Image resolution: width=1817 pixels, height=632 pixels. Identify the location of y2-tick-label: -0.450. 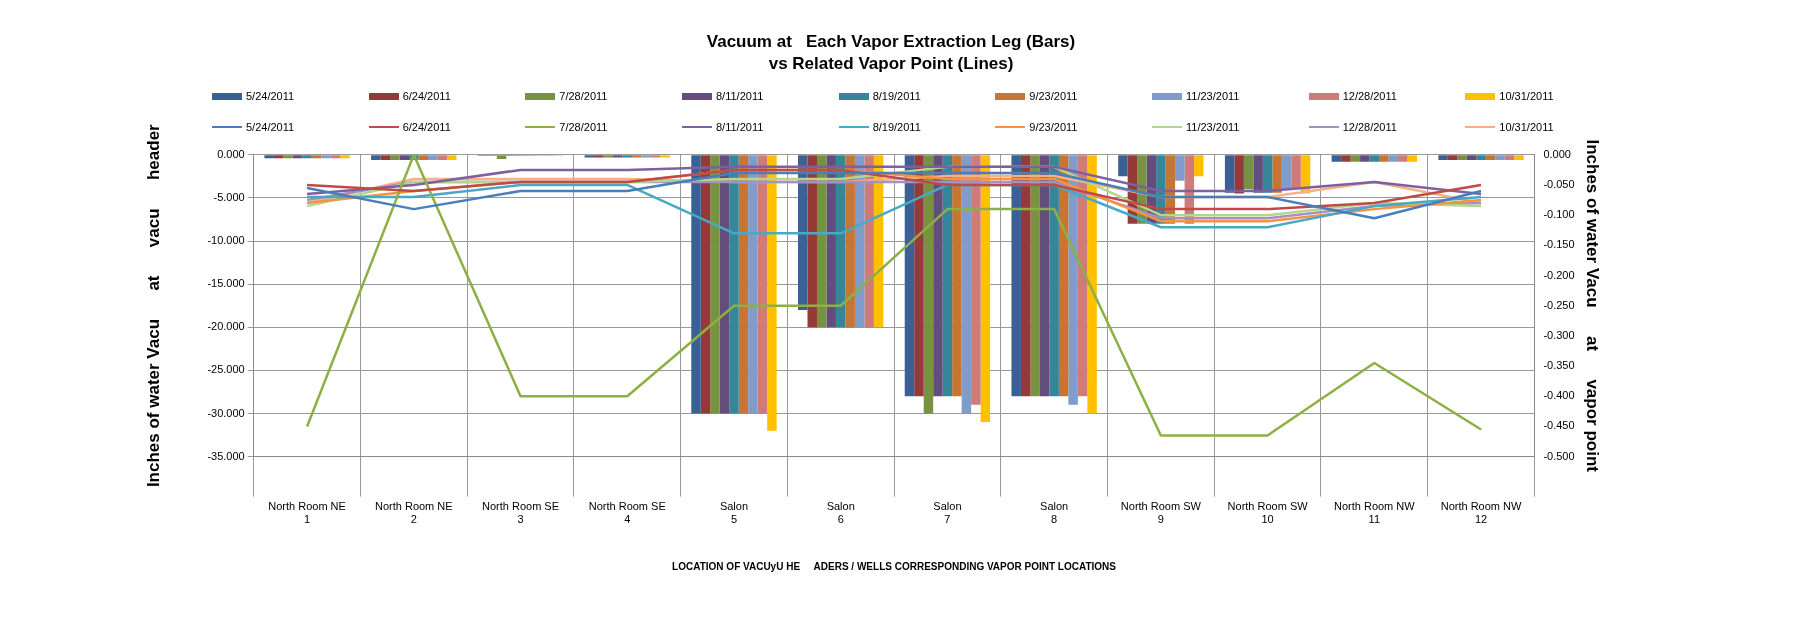
(1559, 425).